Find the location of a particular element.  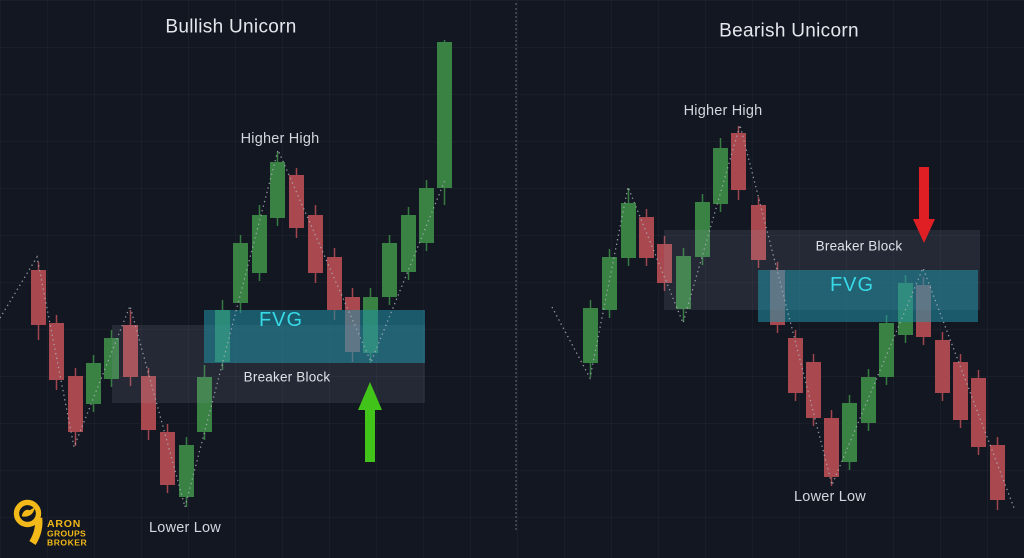

aron-groups-logo: ARON GROUPS BROKER is located at coordinates (50, 523).